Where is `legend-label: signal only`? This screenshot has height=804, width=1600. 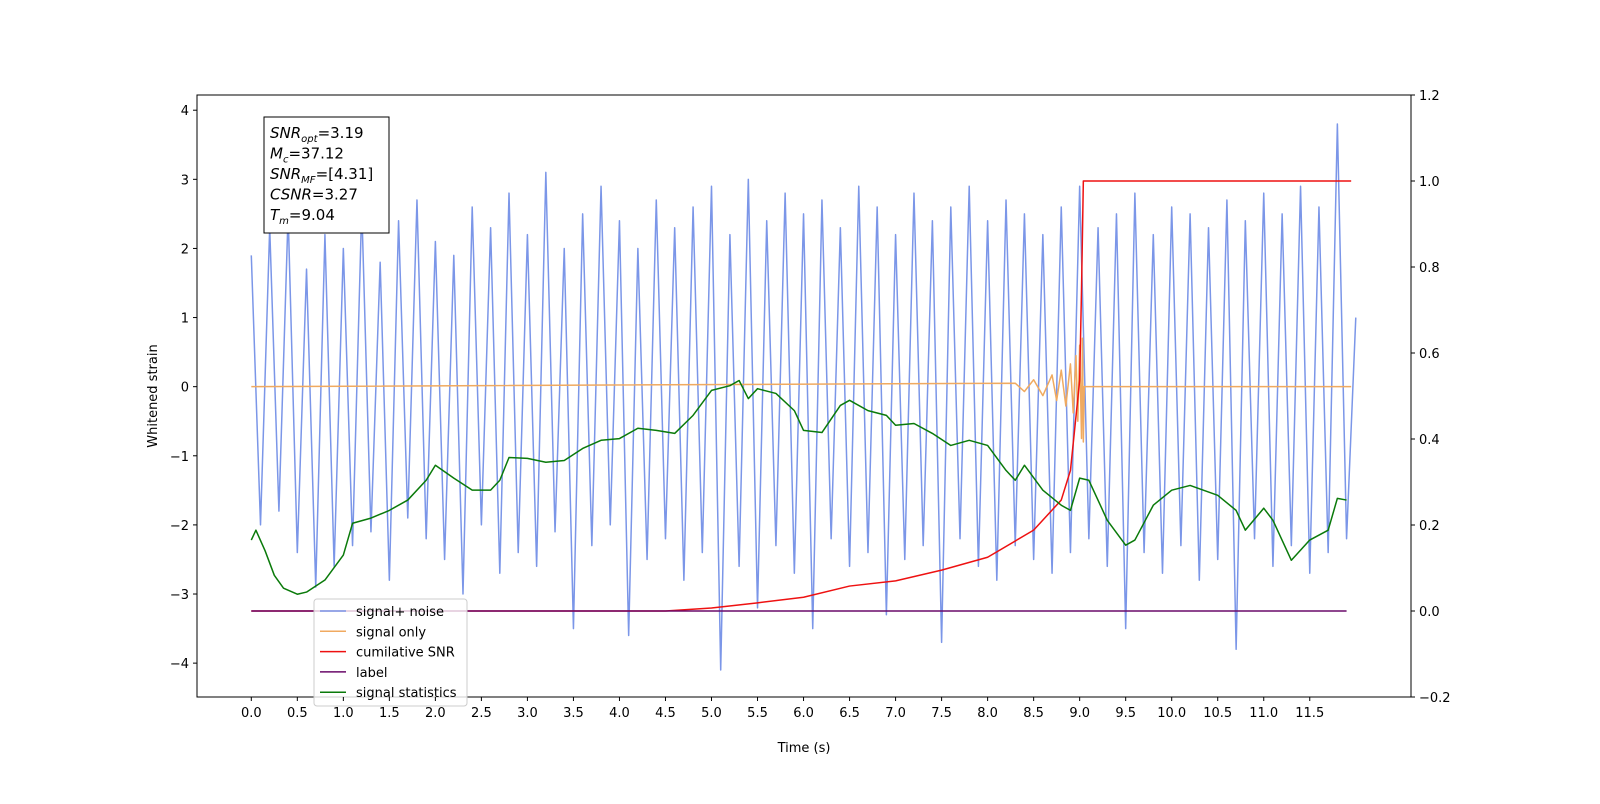
legend-label: signal only is located at coordinates (391, 632).